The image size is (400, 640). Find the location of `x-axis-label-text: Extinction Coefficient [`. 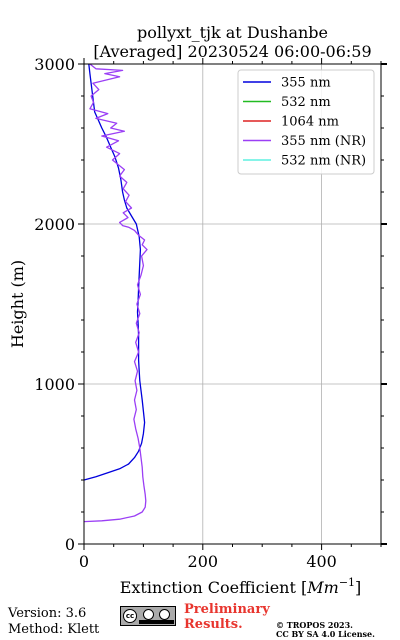

x-axis-label-text: Extinction Coefficient [ is located at coordinates (214, 587).